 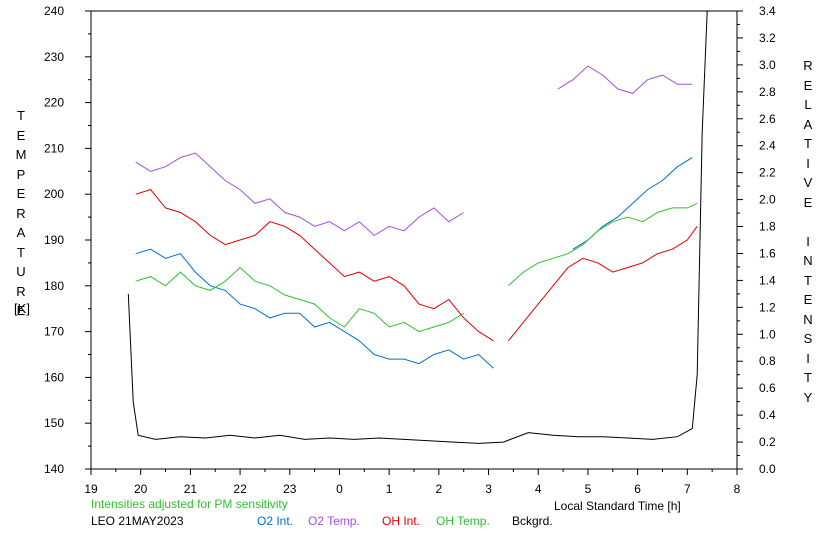 What do you see at coordinates (189, 504) in the screenshot?
I see `sensitivity-note: Intensities adjusted for PM sensitivity` at bounding box center [189, 504].